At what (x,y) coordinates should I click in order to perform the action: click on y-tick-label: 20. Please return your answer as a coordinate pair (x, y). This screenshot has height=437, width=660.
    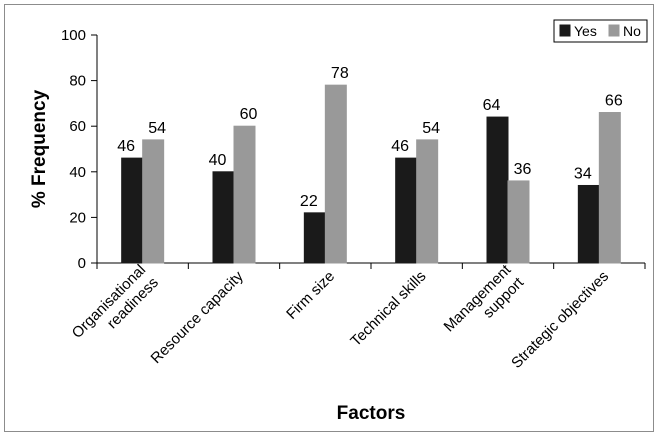
    Looking at the image, I should click on (77, 217).